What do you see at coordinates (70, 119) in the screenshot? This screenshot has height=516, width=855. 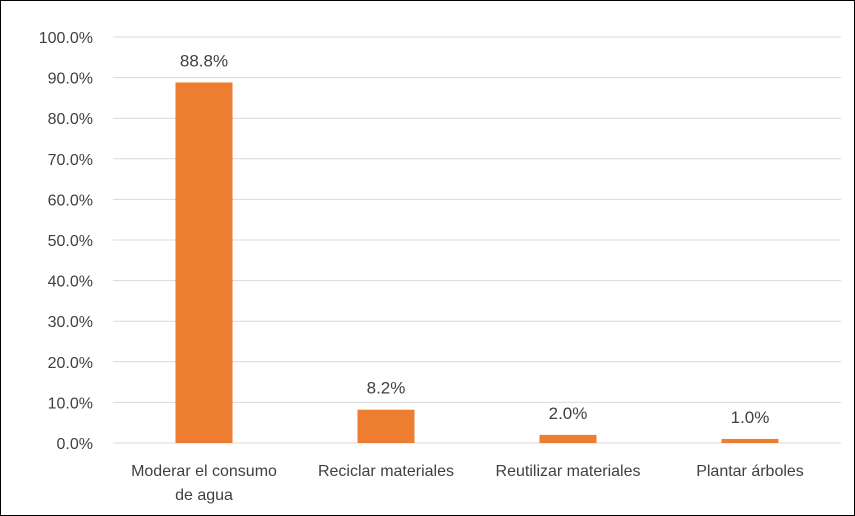 I see `y-tick-label: 80.0%` at bounding box center [70, 119].